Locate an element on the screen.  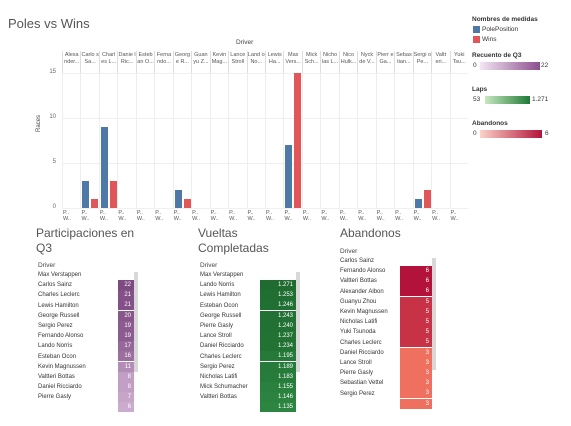
table-row: Daniel Ricciardo 7 is located at coordinates (86, 392).